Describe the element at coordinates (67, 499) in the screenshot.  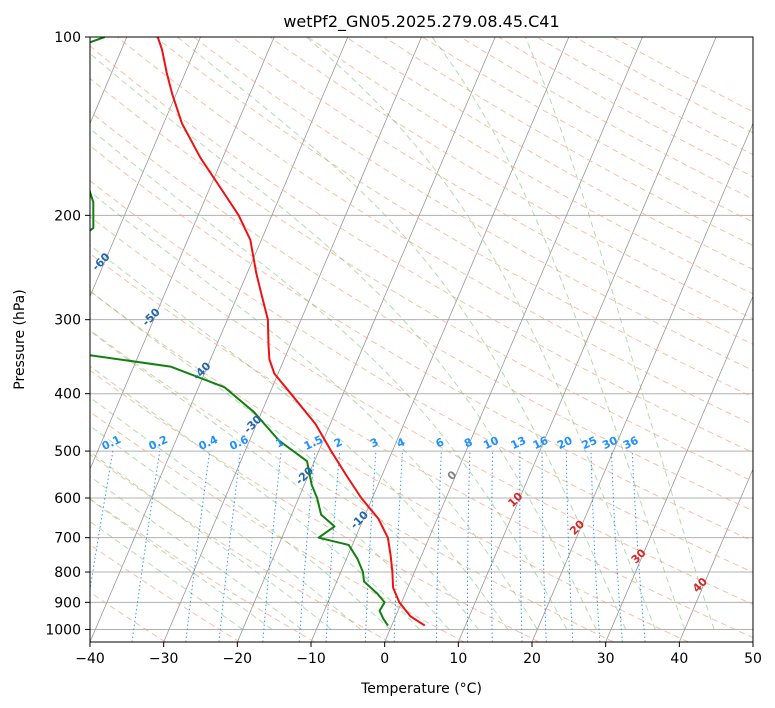
I see `y-tick-label: 600` at that location.